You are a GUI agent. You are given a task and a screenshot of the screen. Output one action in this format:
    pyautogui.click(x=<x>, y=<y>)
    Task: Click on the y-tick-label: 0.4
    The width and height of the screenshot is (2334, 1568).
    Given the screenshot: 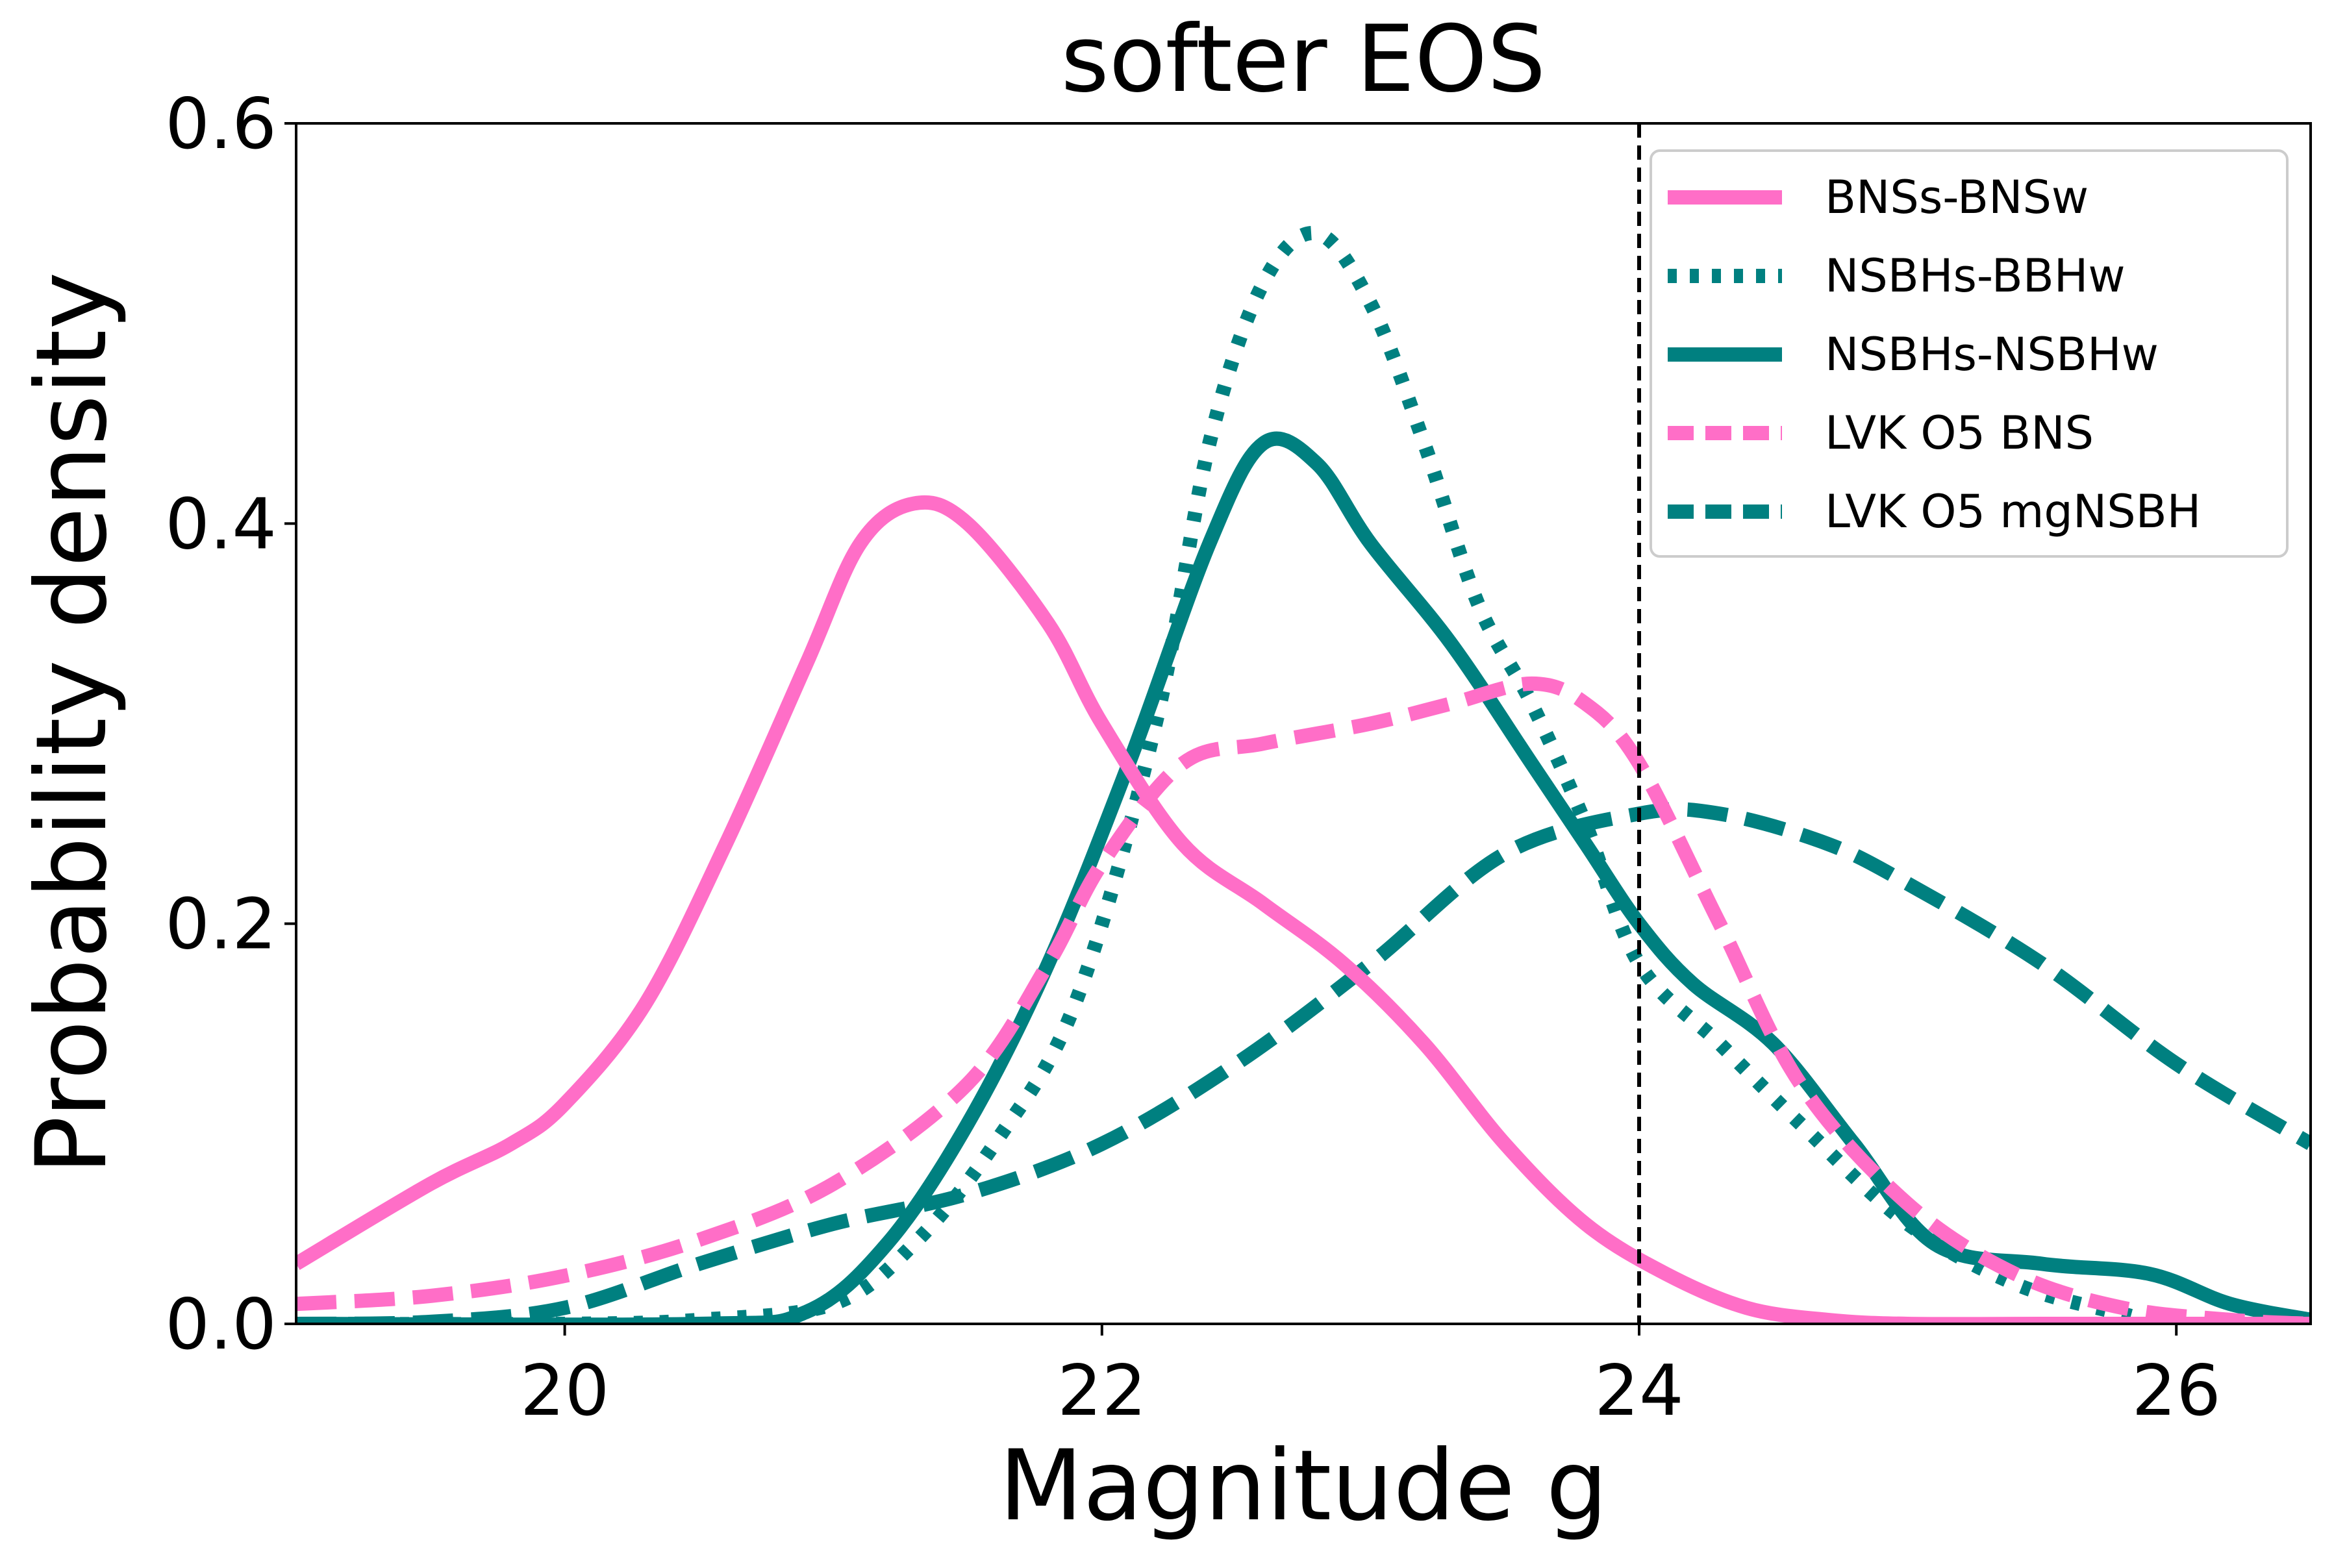 What is the action you would take?
    pyautogui.click(x=221, y=524)
    